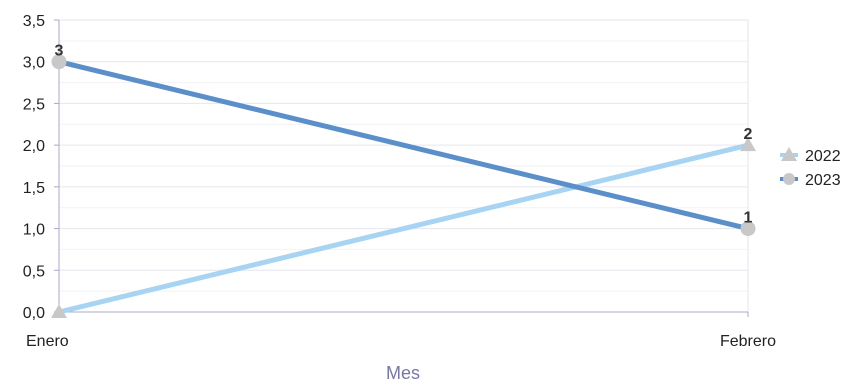 The image size is (857, 389). I want to click on x-axis-title: Mes, so click(403, 373).